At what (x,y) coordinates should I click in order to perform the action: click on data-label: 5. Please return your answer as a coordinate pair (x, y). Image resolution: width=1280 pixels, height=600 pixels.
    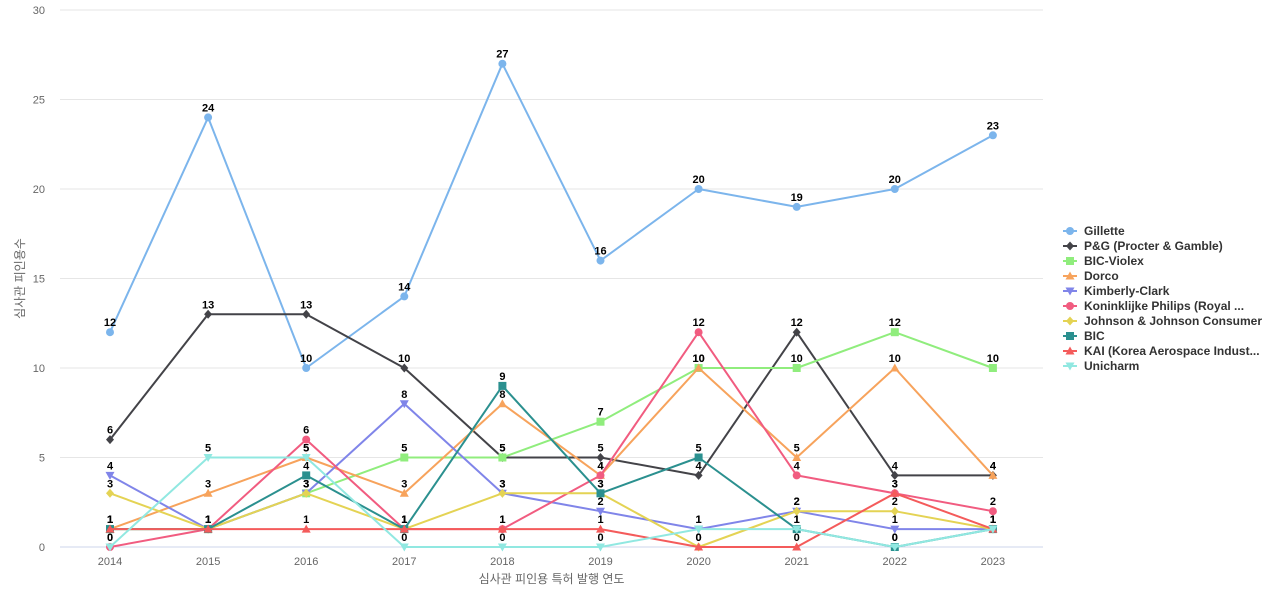
    Looking at the image, I should click on (797, 449).